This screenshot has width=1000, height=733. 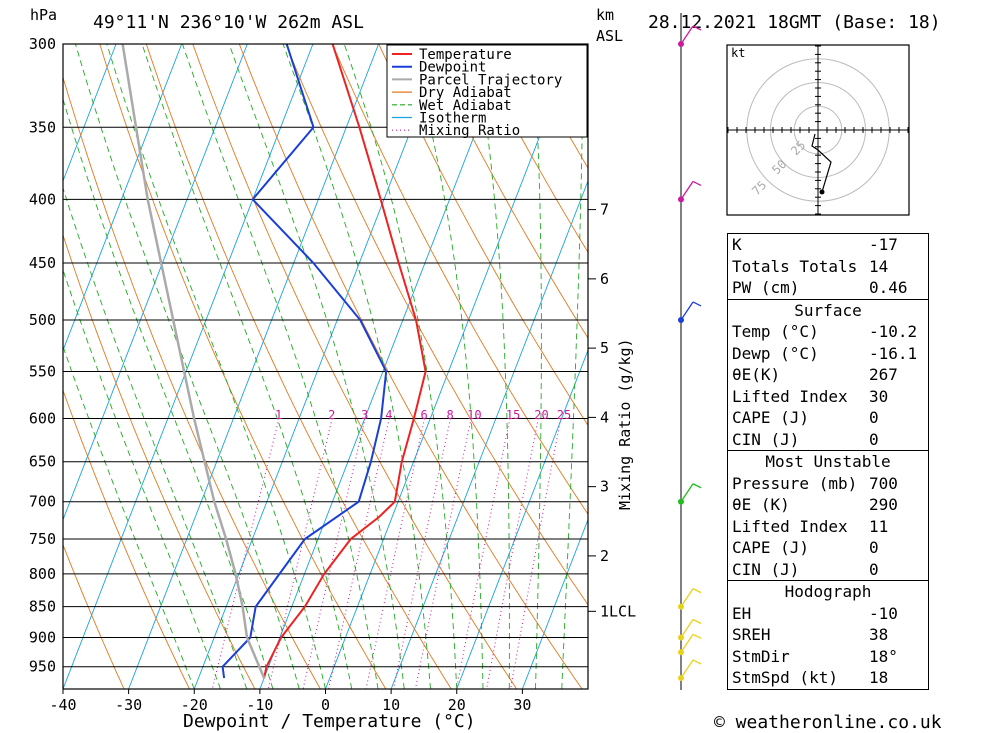 I want to click on height-tick-label: 6, so click(x=604, y=279).